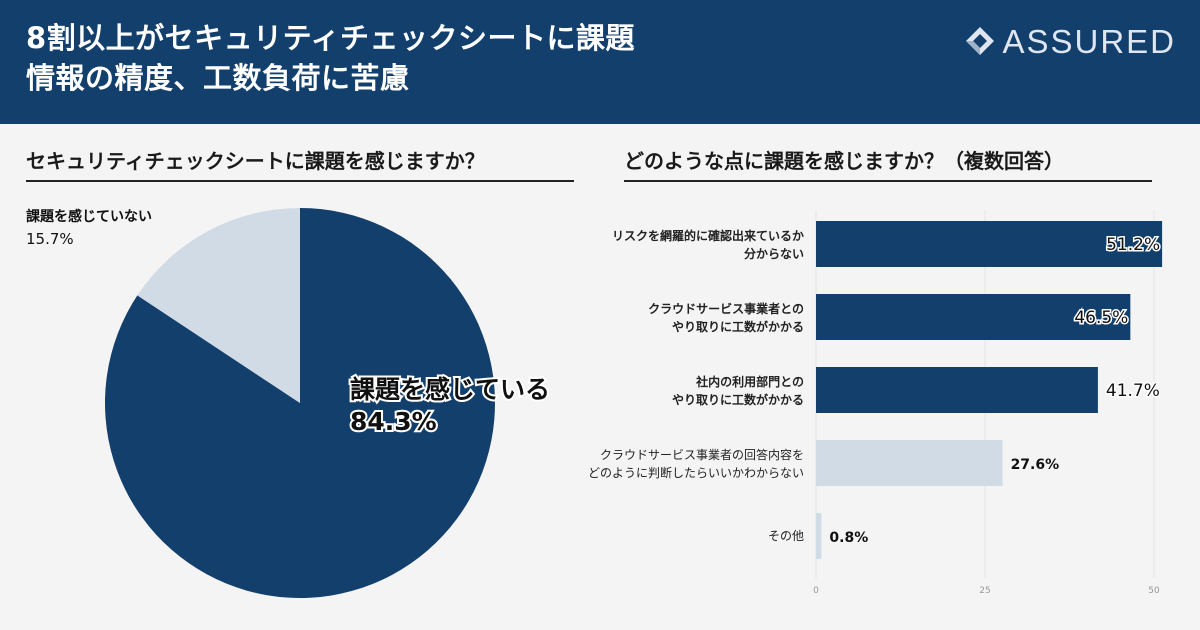  I want to click on value-label-4: 0.8%, so click(848, 538).